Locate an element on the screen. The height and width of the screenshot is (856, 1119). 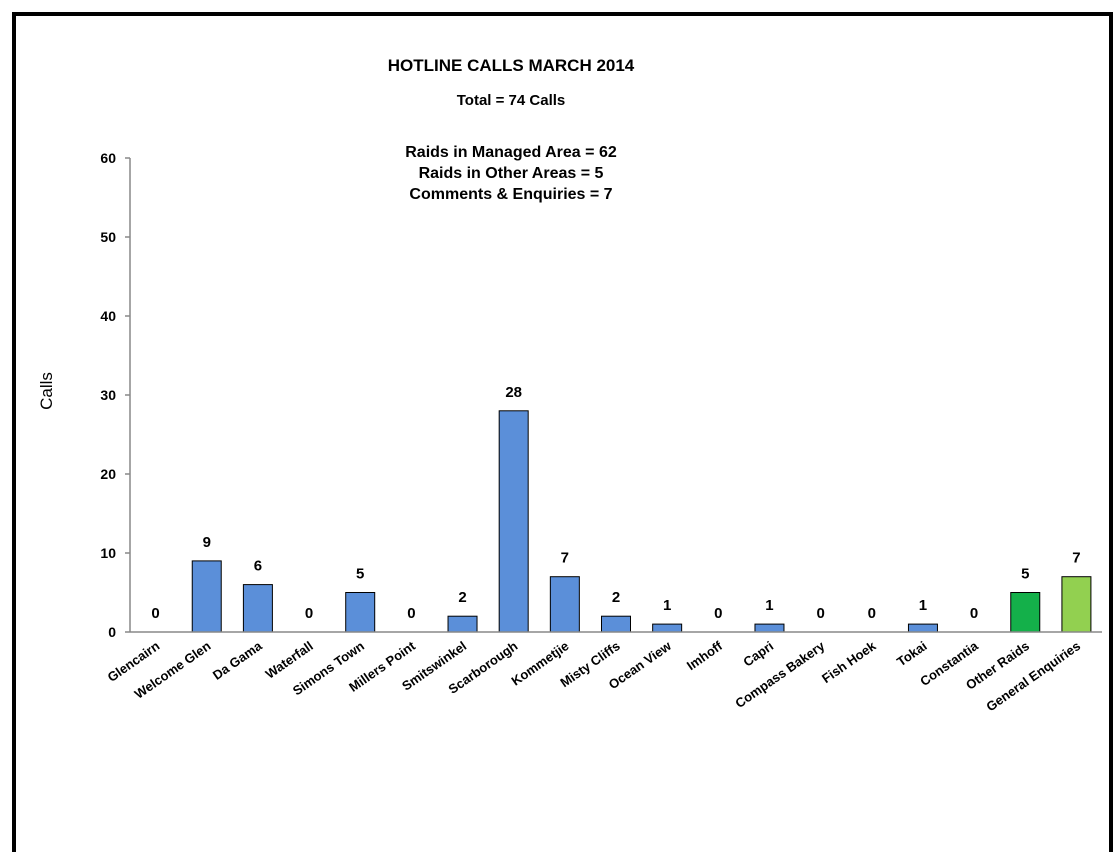
y-tick-label: 30 is located at coordinates (108, 395).